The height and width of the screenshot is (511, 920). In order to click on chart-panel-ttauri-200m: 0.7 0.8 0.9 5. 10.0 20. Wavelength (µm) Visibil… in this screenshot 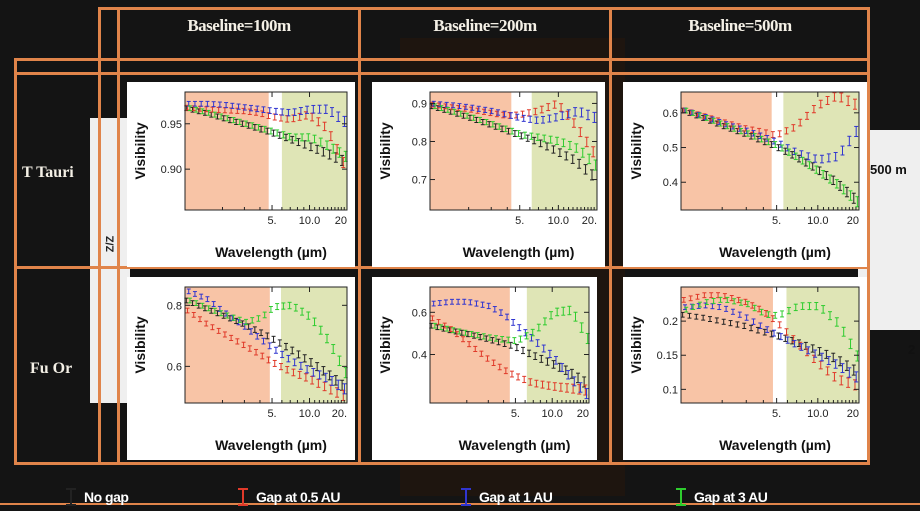, I will do `click(488, 174)`.